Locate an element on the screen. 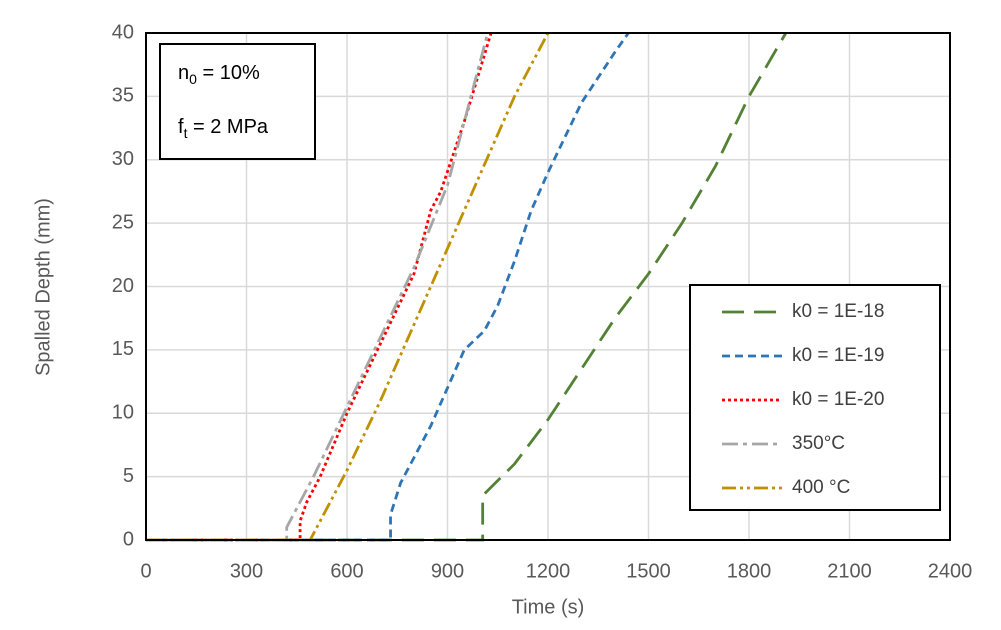 This screenshot has height=630, width=1001. annotation-subscript: 0 is located at coordinates (193, 79).